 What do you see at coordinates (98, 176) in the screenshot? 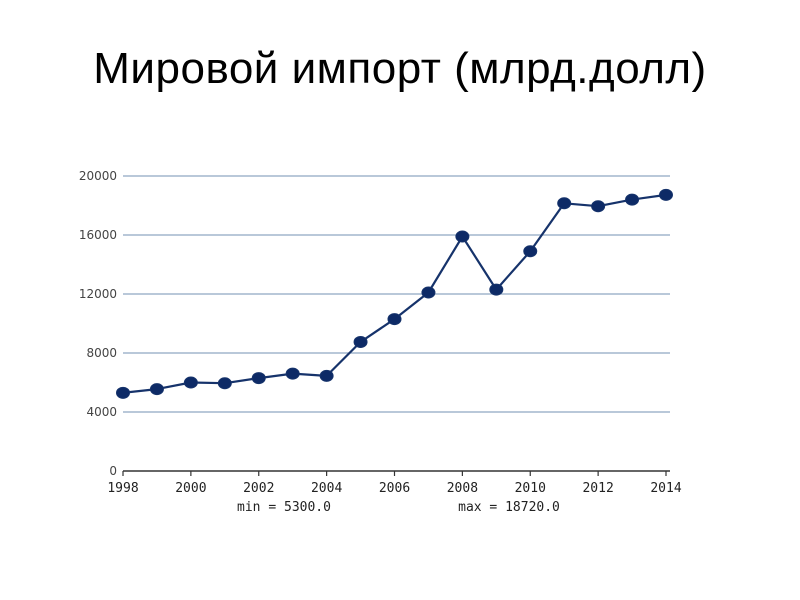
I see `y-tick-label: 20000` at bounding box center [98, 176].